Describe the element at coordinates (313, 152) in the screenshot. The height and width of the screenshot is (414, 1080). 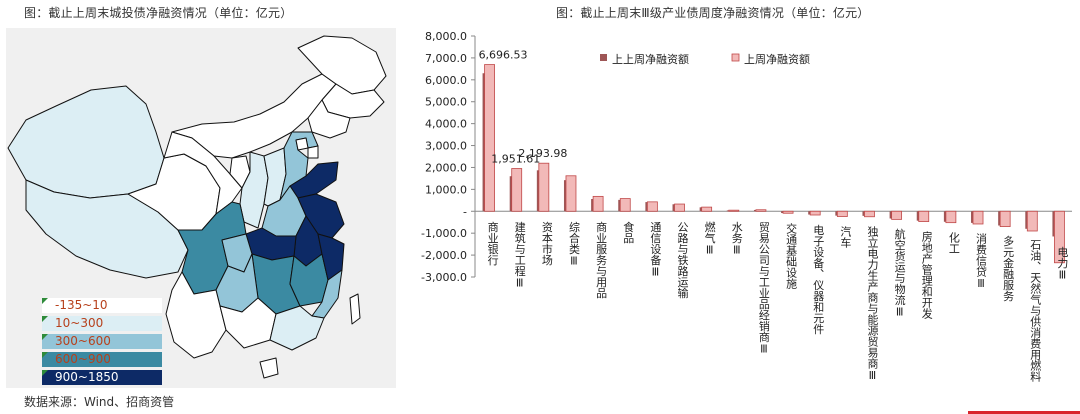
I see `province-tianjin` at that location.